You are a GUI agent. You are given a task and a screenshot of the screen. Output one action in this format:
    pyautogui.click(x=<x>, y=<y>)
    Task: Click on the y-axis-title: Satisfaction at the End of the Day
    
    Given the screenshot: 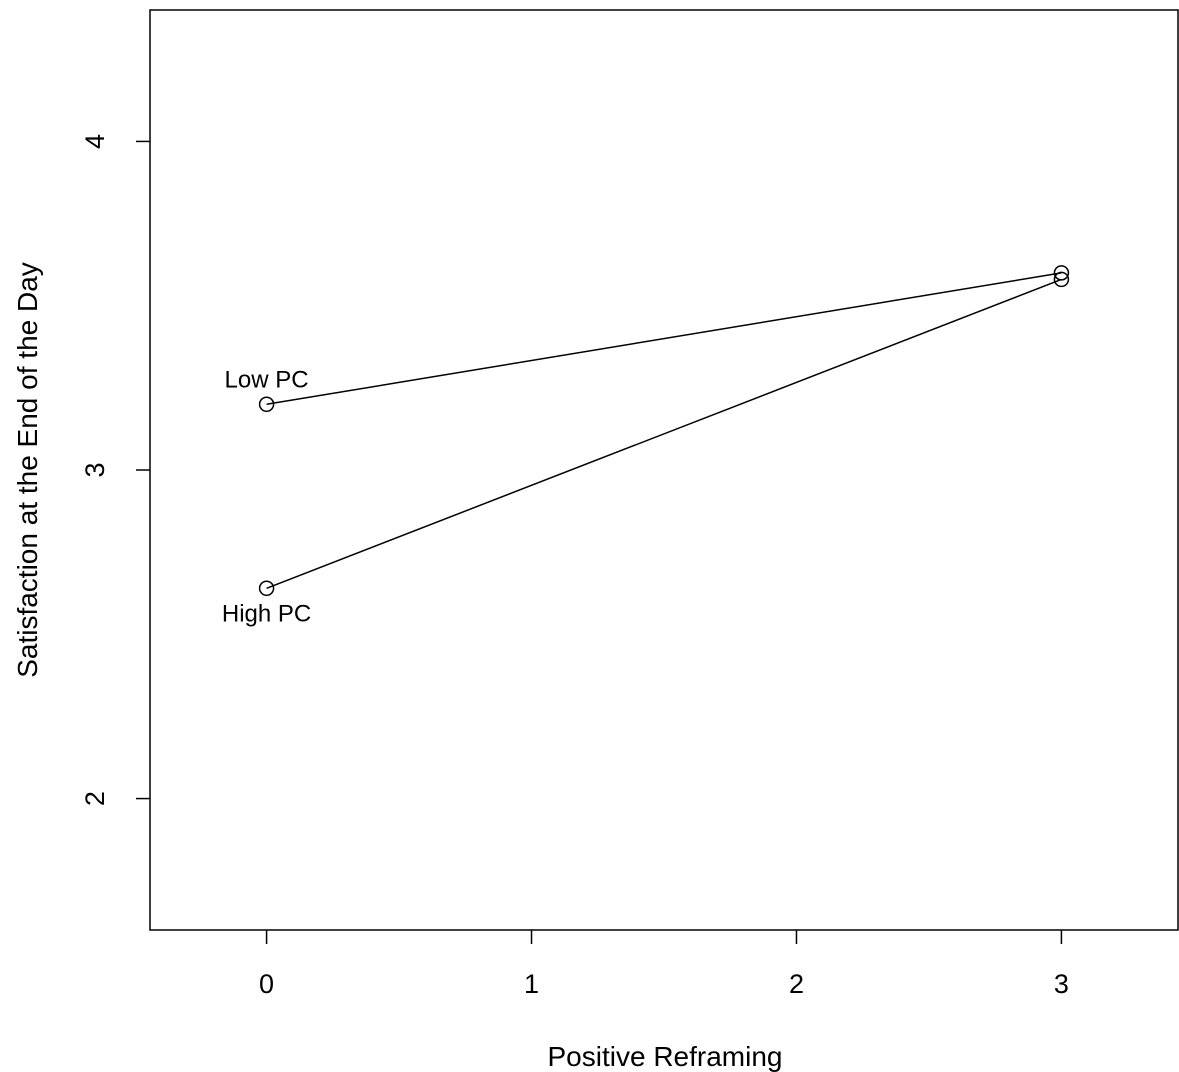 What is the action you would take?
    pyautogui.click(x=27, y=470)
    